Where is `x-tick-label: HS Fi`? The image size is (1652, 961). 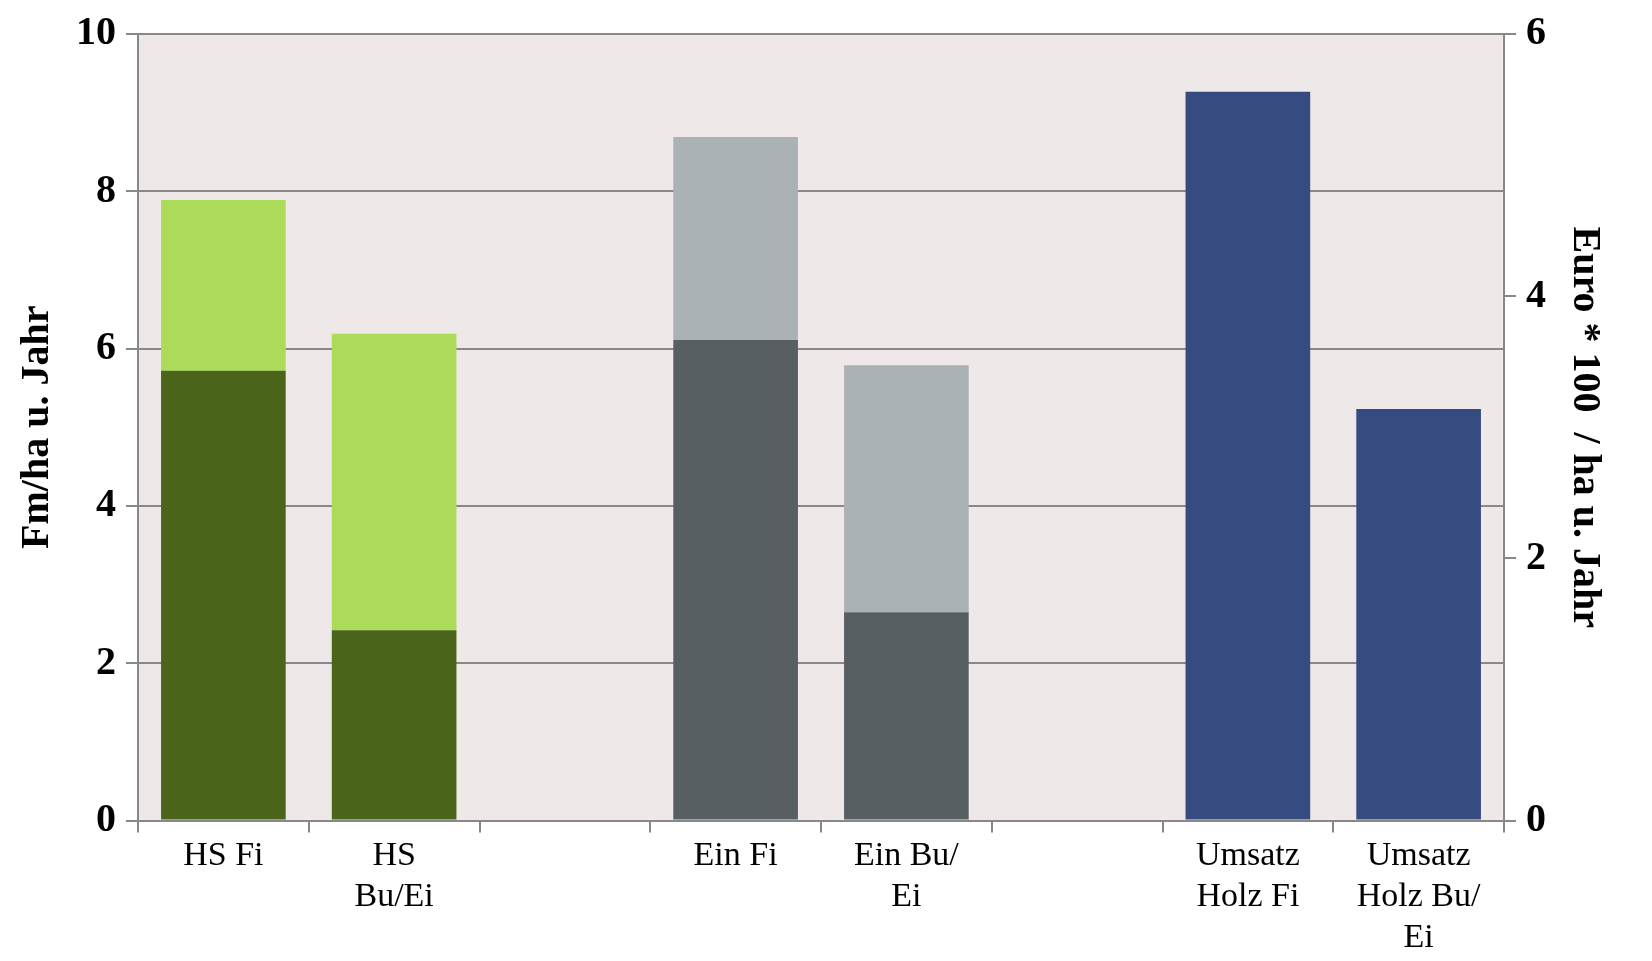
x-tick-label: HS Fi is located at coordinates (223, 853).